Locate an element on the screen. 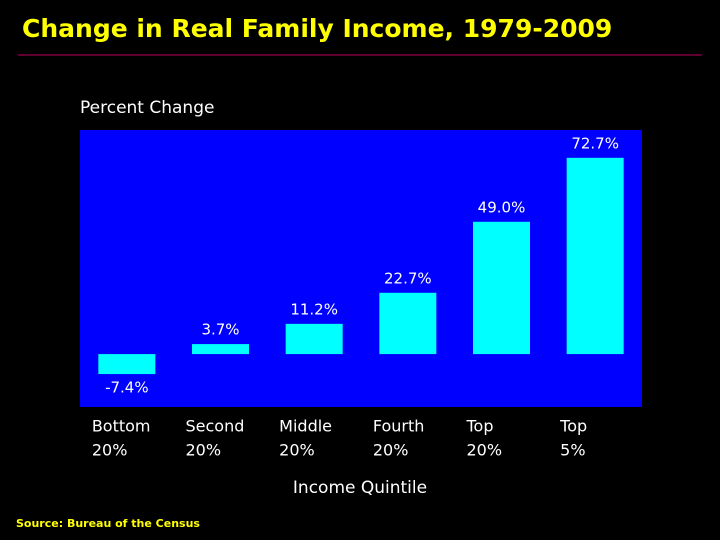  source-note: Source: Bureau of the Census is located at coordinates (108, 523).